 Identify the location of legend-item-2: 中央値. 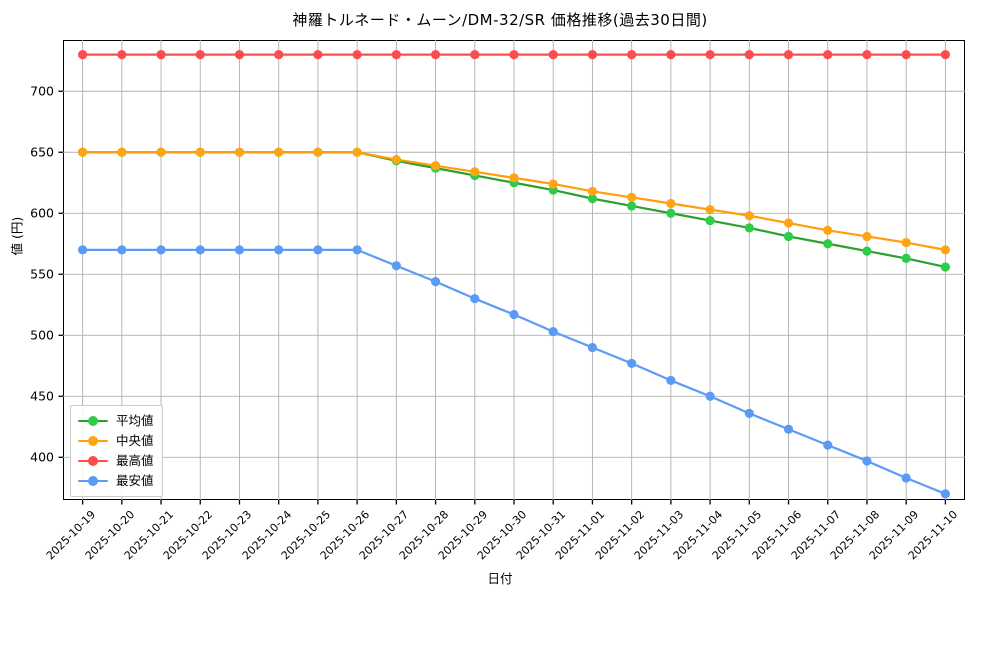
(116, 441).